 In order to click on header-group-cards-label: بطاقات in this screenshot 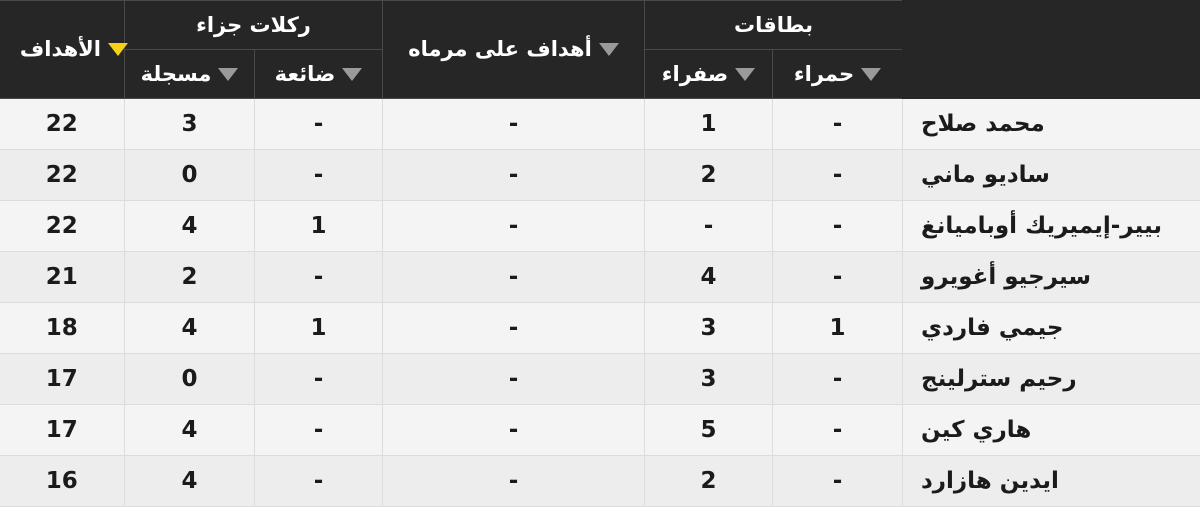, I will do `click(773, 25)`.